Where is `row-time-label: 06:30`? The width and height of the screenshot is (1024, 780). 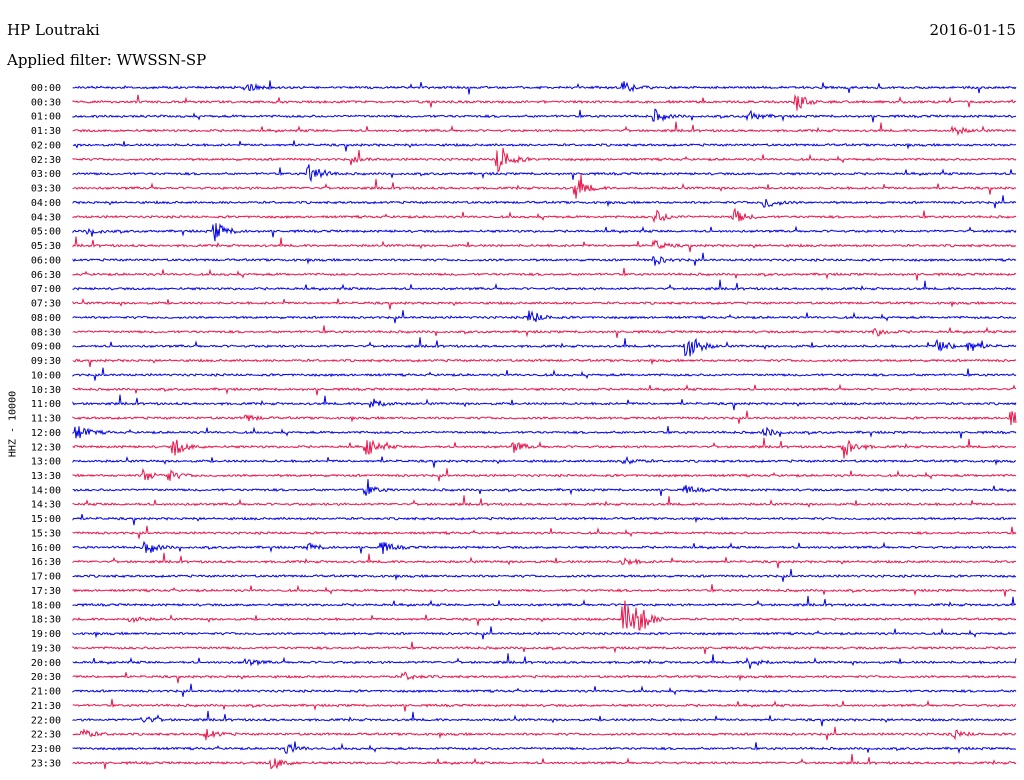 row-time-label: 06:30 is located at coordinates (46, 275).